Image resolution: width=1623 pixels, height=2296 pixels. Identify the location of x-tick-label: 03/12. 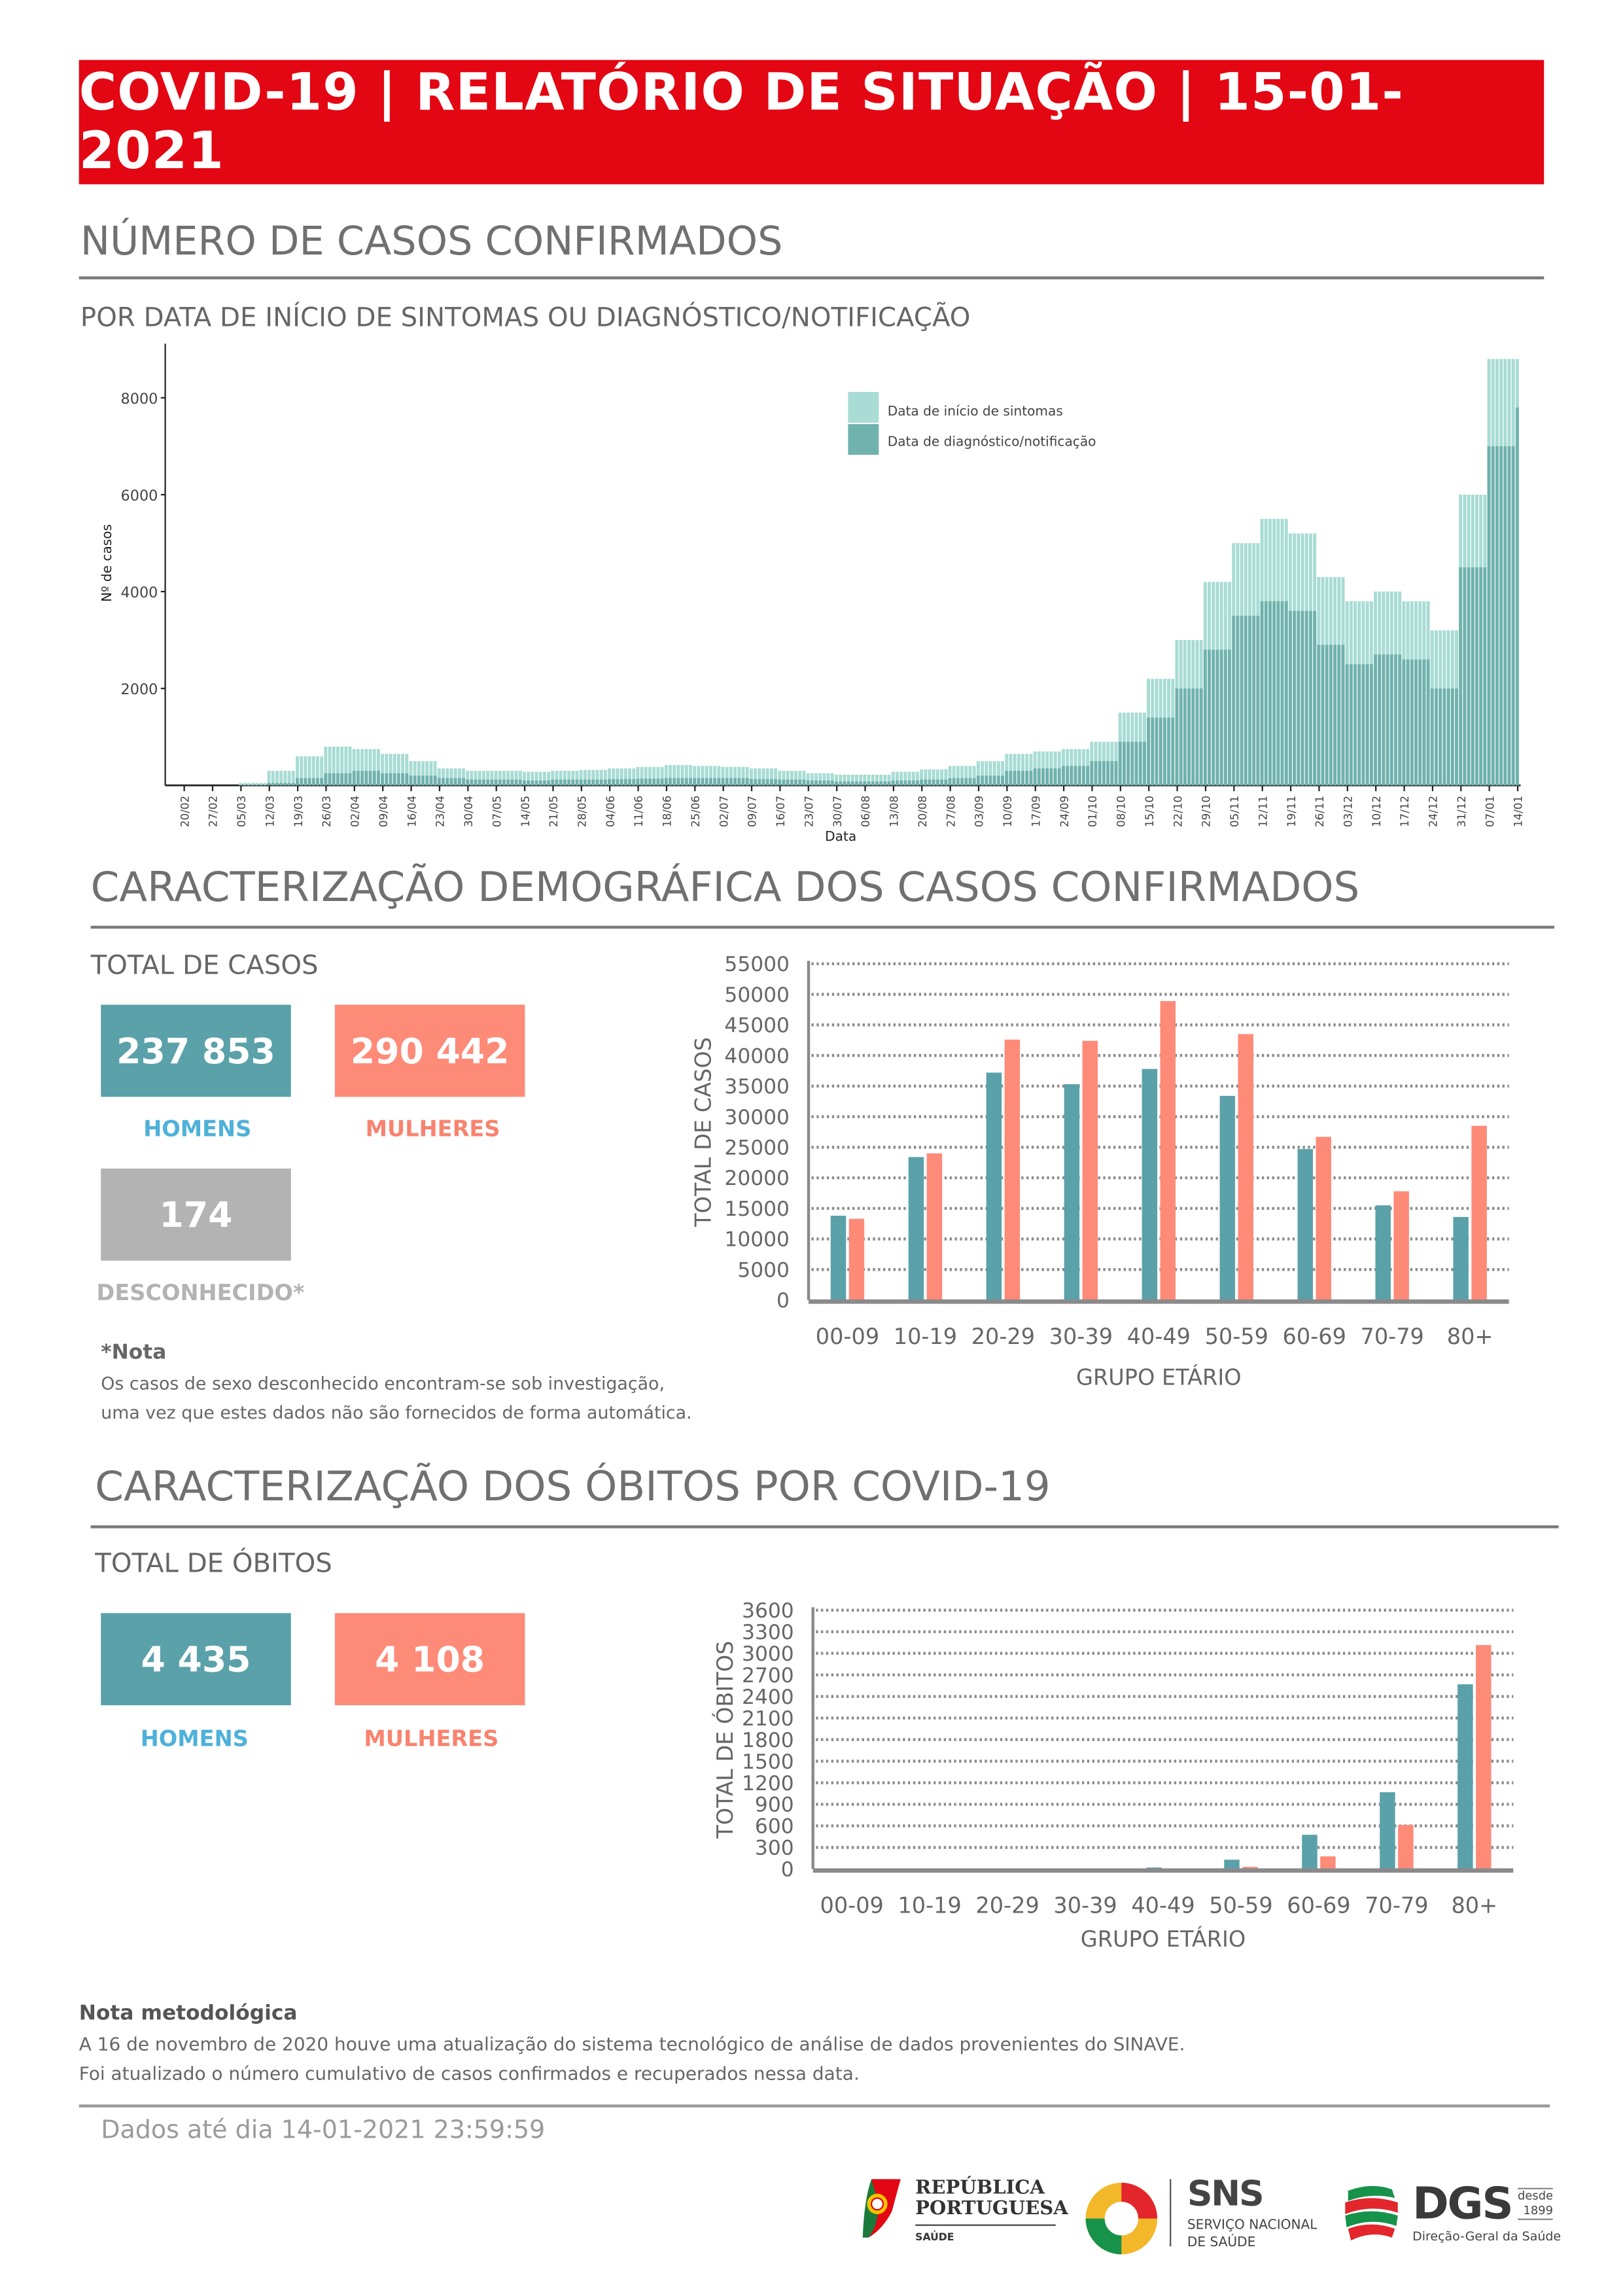
(1349, 811).